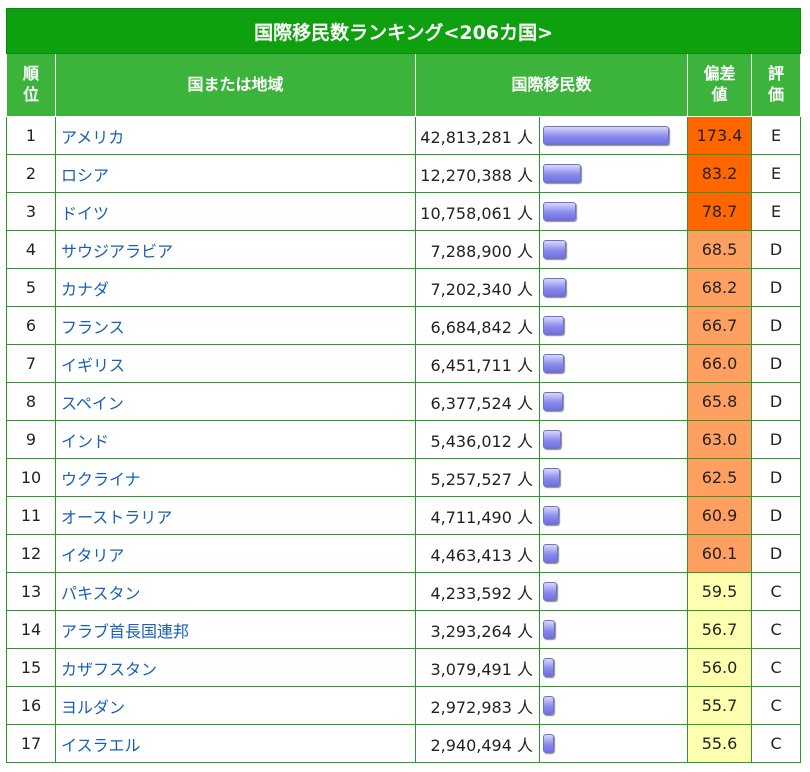 The image size is (810, 772). Describe the element at coordinates (31, 705) in the screenshot. I see `rank-cell: 16` at that location.